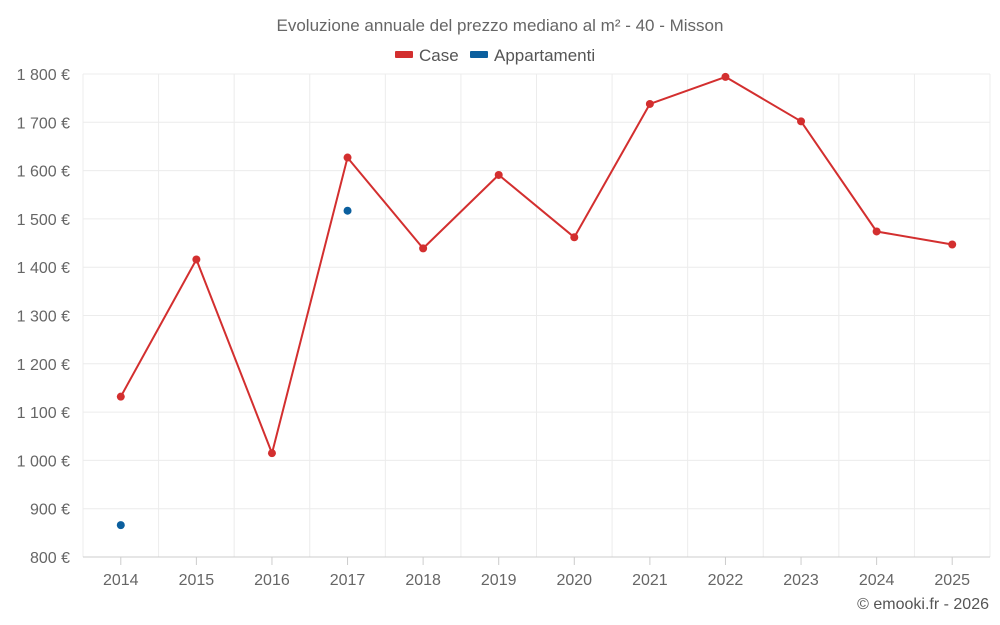 This screenshot has height=625, width=1000. Describe the element at coordinates (50, 558) in the screenshot. I see `y-tick-label: 800 €` at that location.